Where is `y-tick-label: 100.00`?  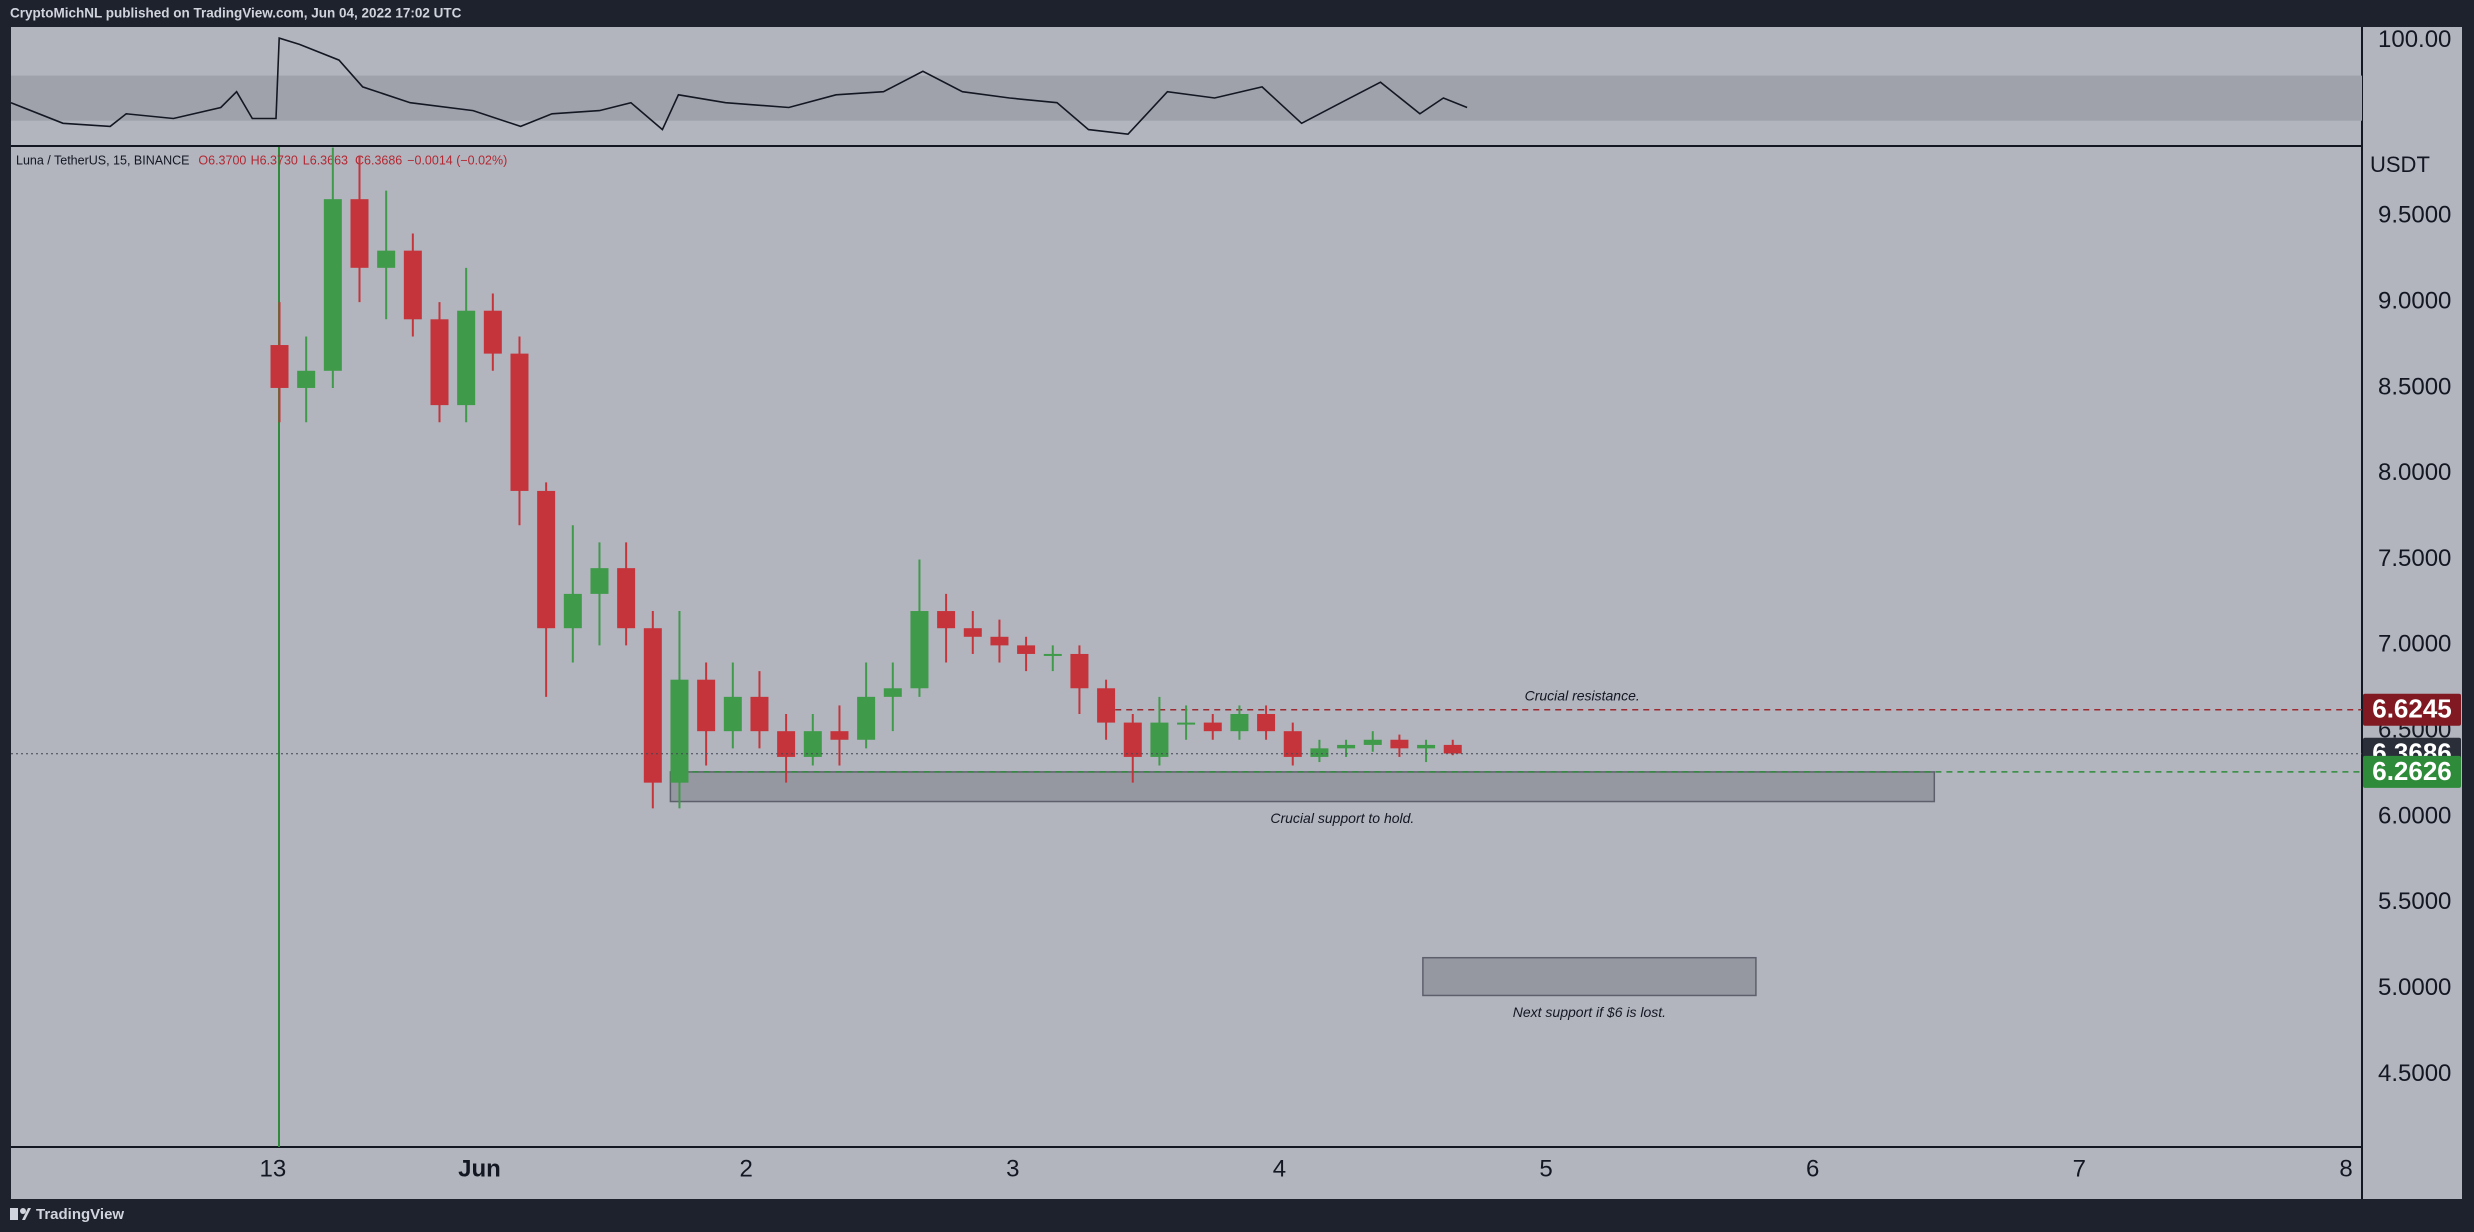 y-tick-label: 100.00 is located at coordinates (2414, 39).